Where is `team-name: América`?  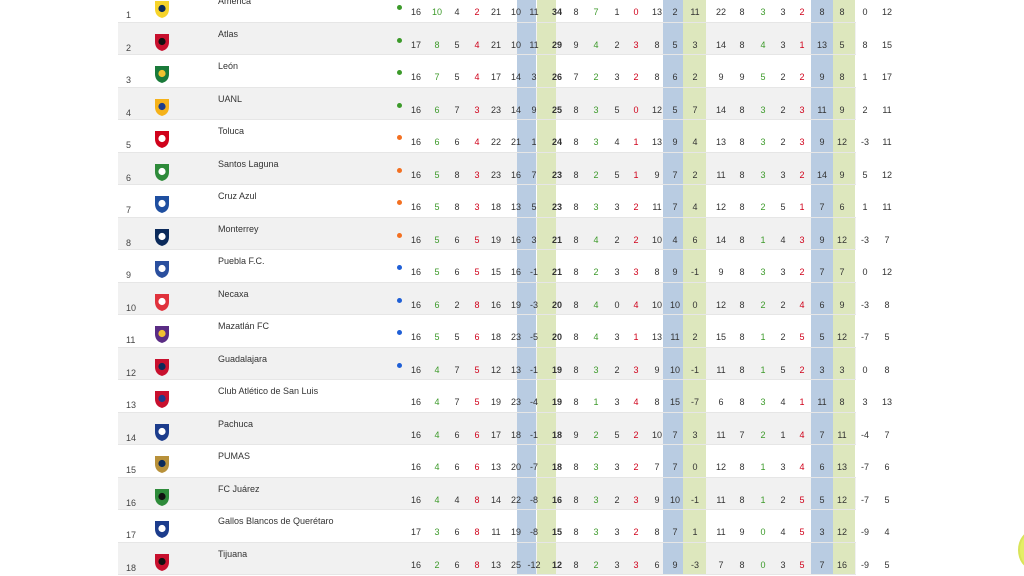
team-name: América is located at coordinates (235, 3).